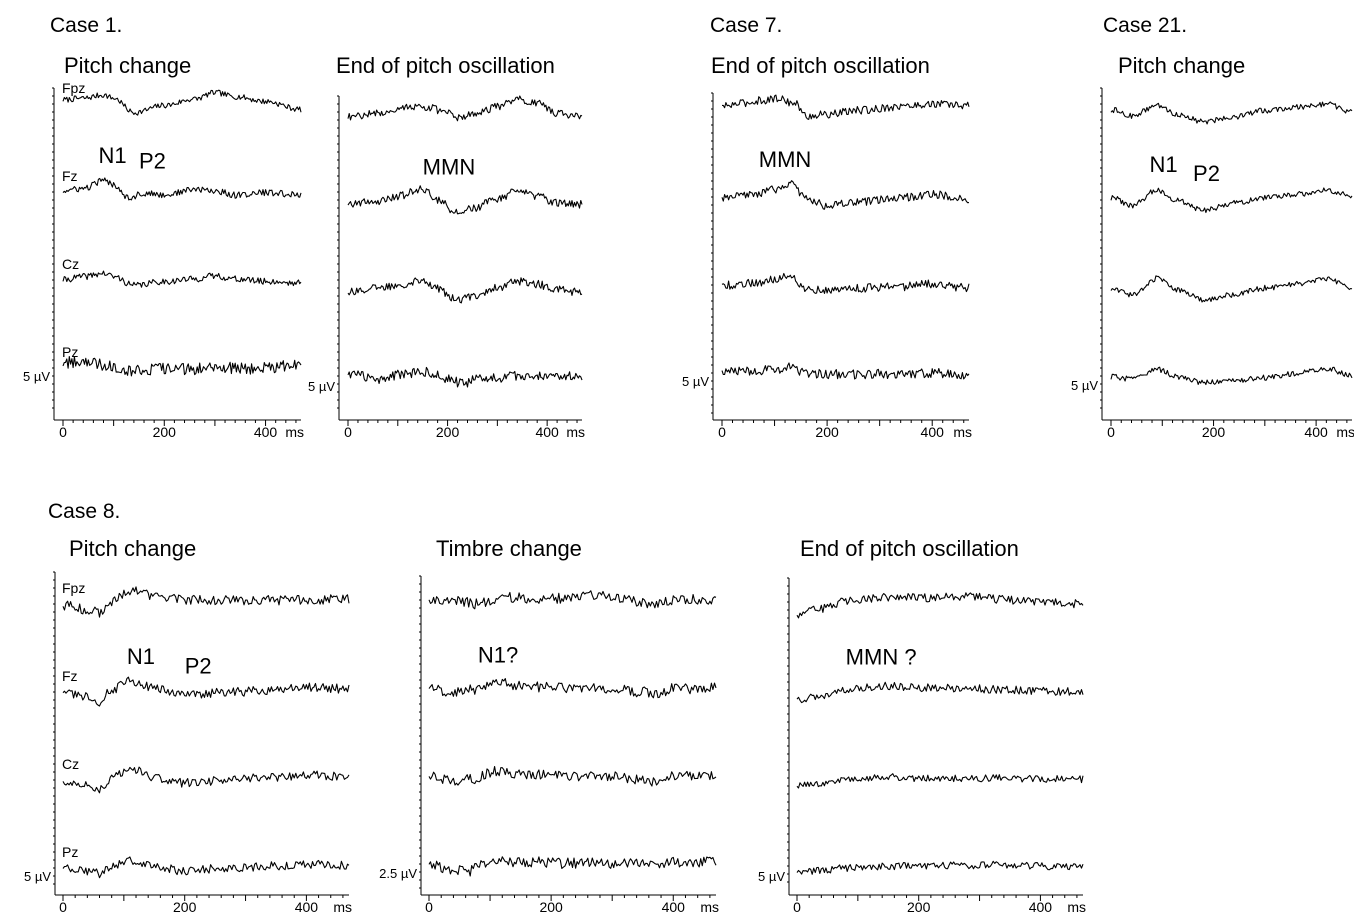 The height and width of the screenshot is (920, 1354). I want to click on scale-label: 2.5 µV, so click(398, 873).